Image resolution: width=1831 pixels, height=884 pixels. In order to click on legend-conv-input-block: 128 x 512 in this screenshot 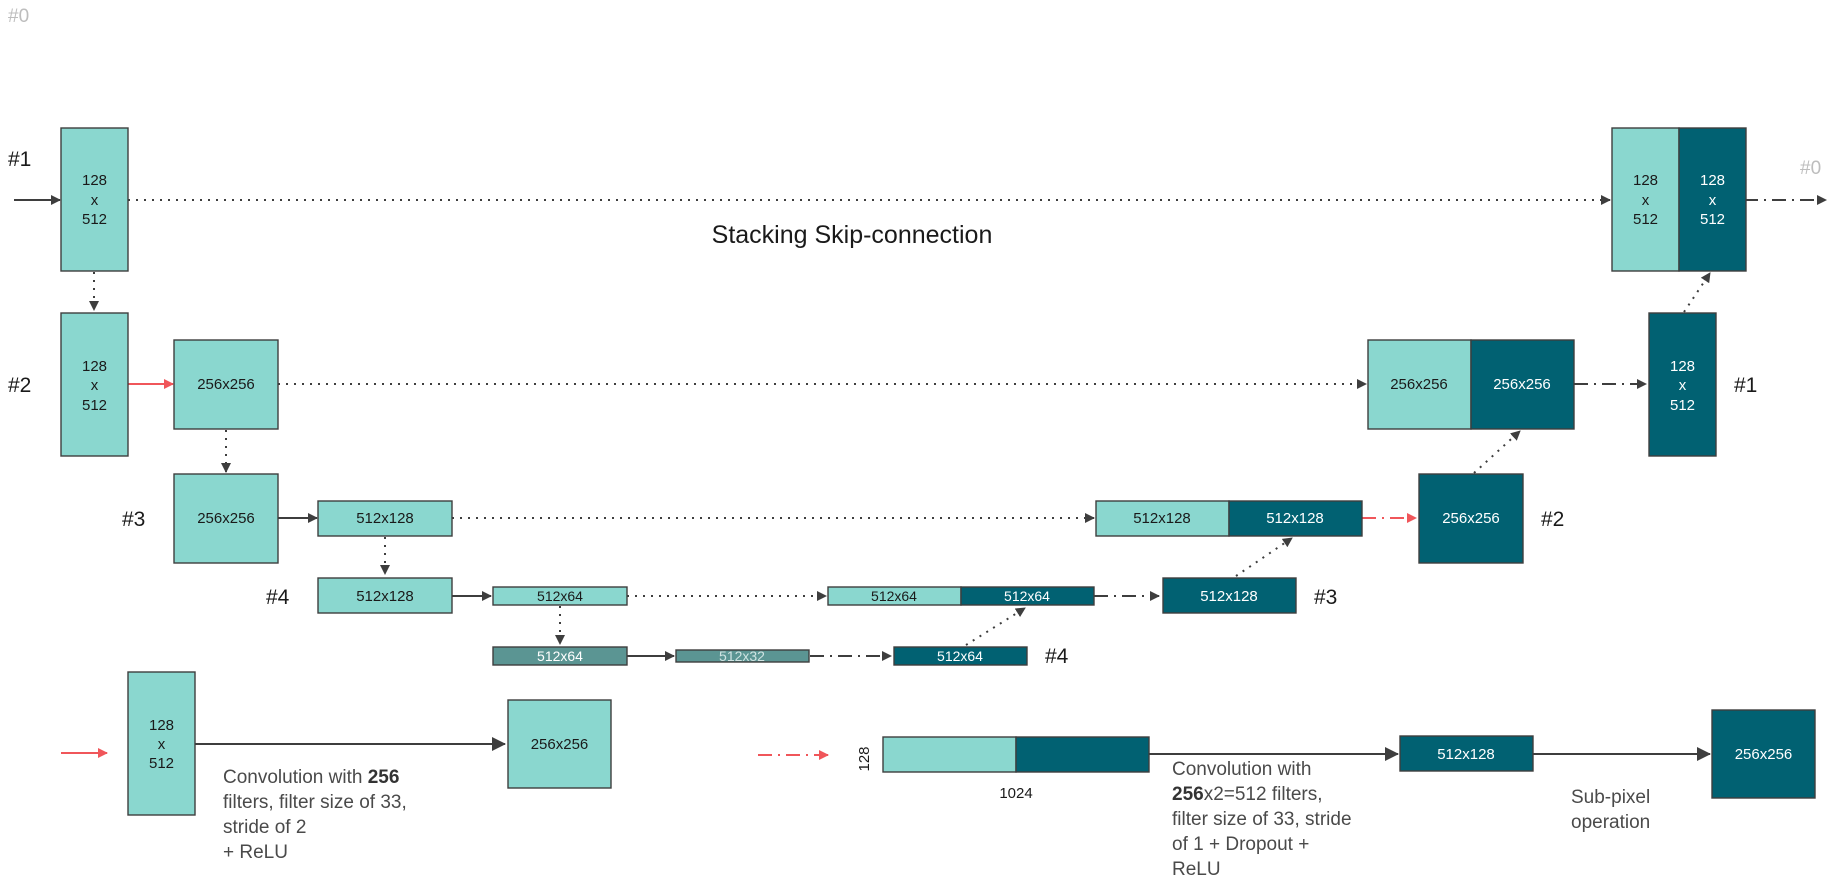, I will do `click(161, 743)`.